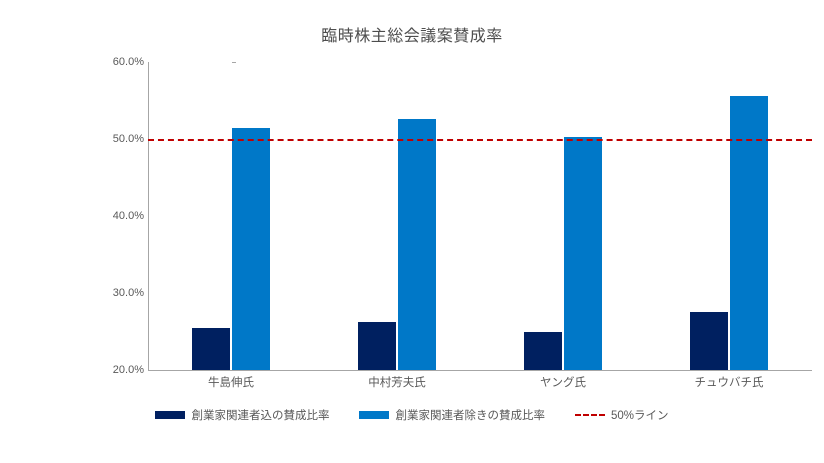  What do you see at coordinates (128, 139) in the screenshot?
I see `y-axis-tick-label: 50.0%` at bounding box center [128, 139].